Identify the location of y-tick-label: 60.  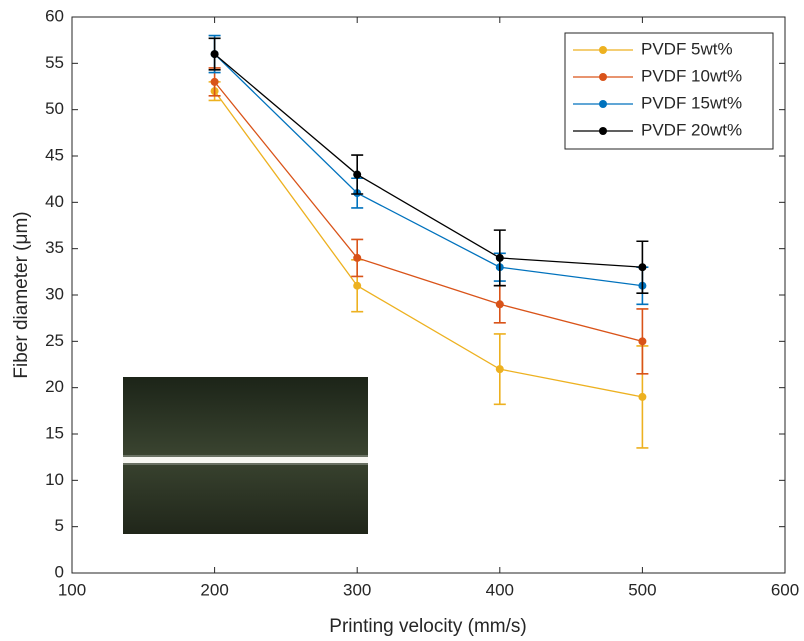
(54, 15).